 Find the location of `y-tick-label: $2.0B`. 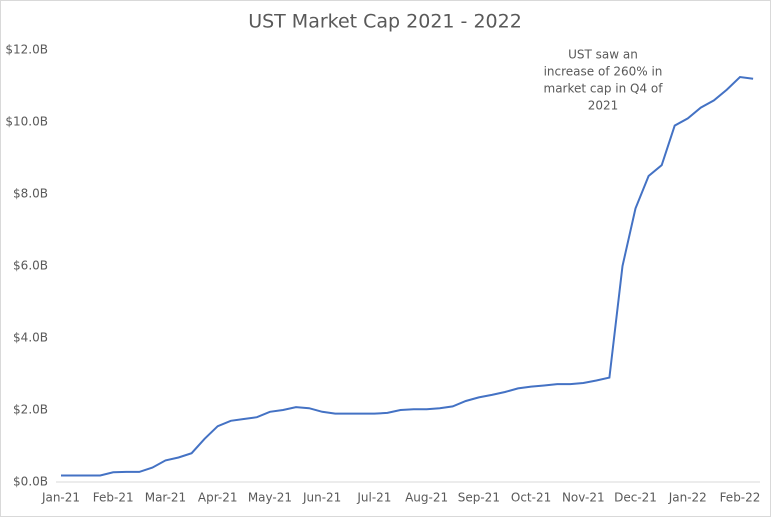

y-tick-label: $2.0B is located at coordinates (30, 410).